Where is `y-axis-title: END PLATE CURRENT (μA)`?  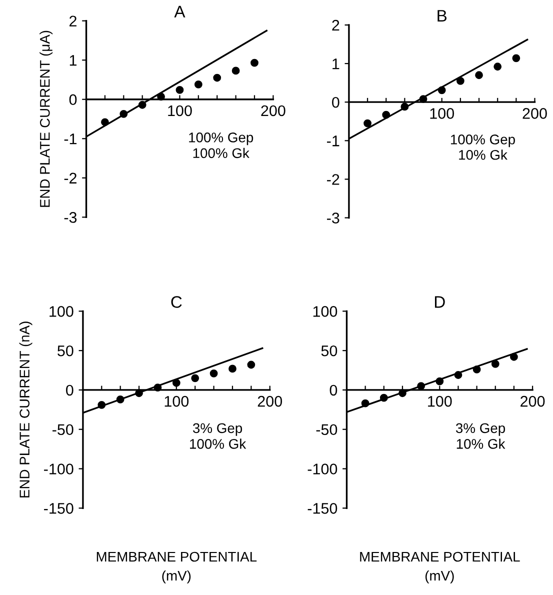 y-axis-title: END PLATE CURRENT (μA) is located at coordinates (46, 118).